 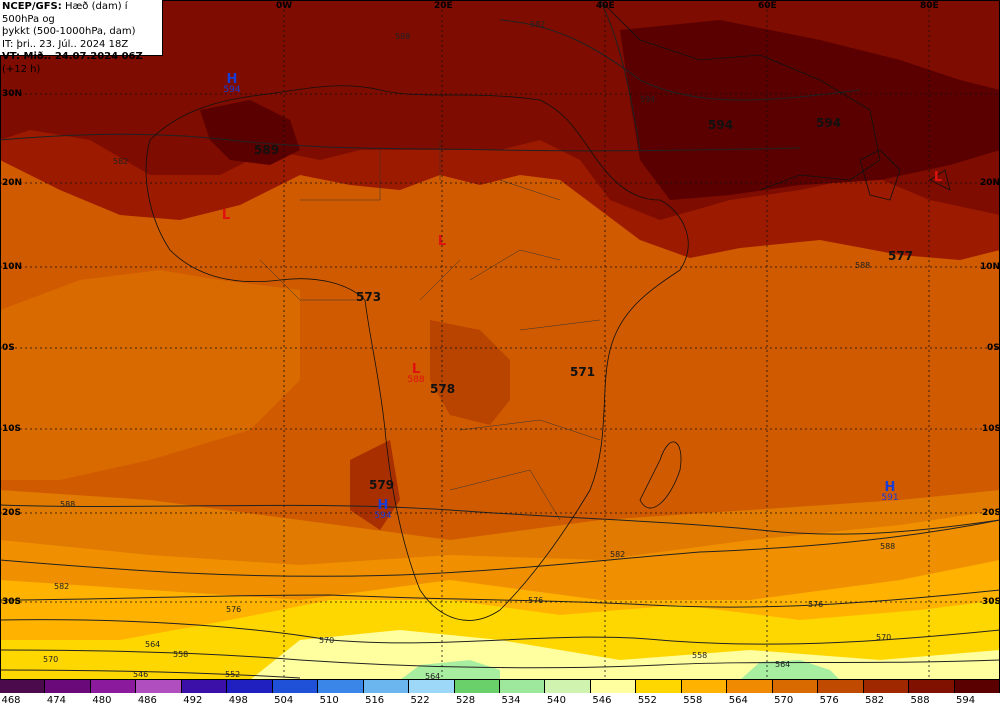 What do you see at coordinates (56, 700) in the screenshot?
I see `legend-label: 474` at bounding box center [56, 700].